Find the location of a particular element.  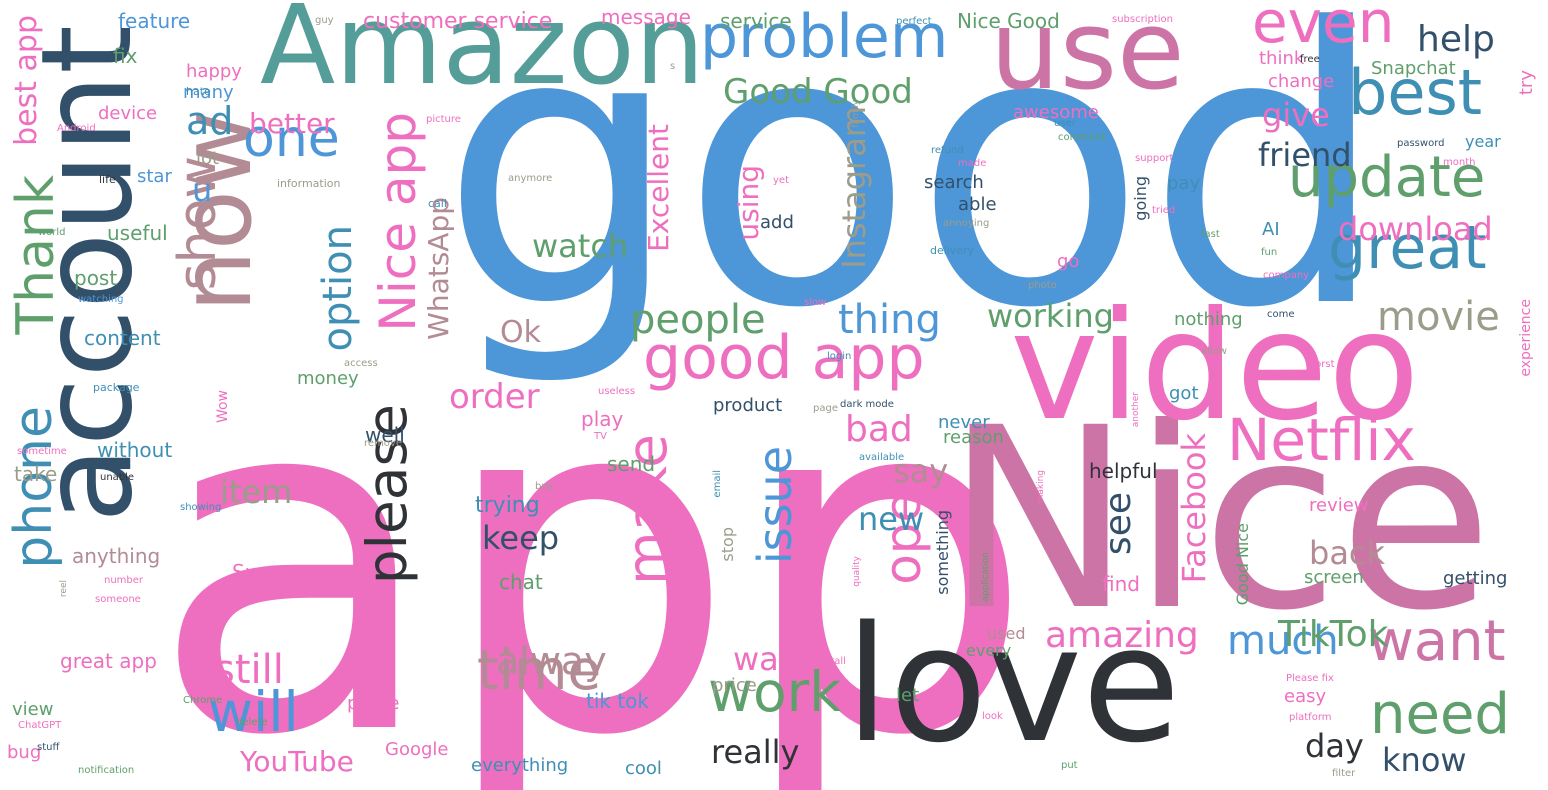

cloud-word: Facebook is located at coordinates (1194, 508).